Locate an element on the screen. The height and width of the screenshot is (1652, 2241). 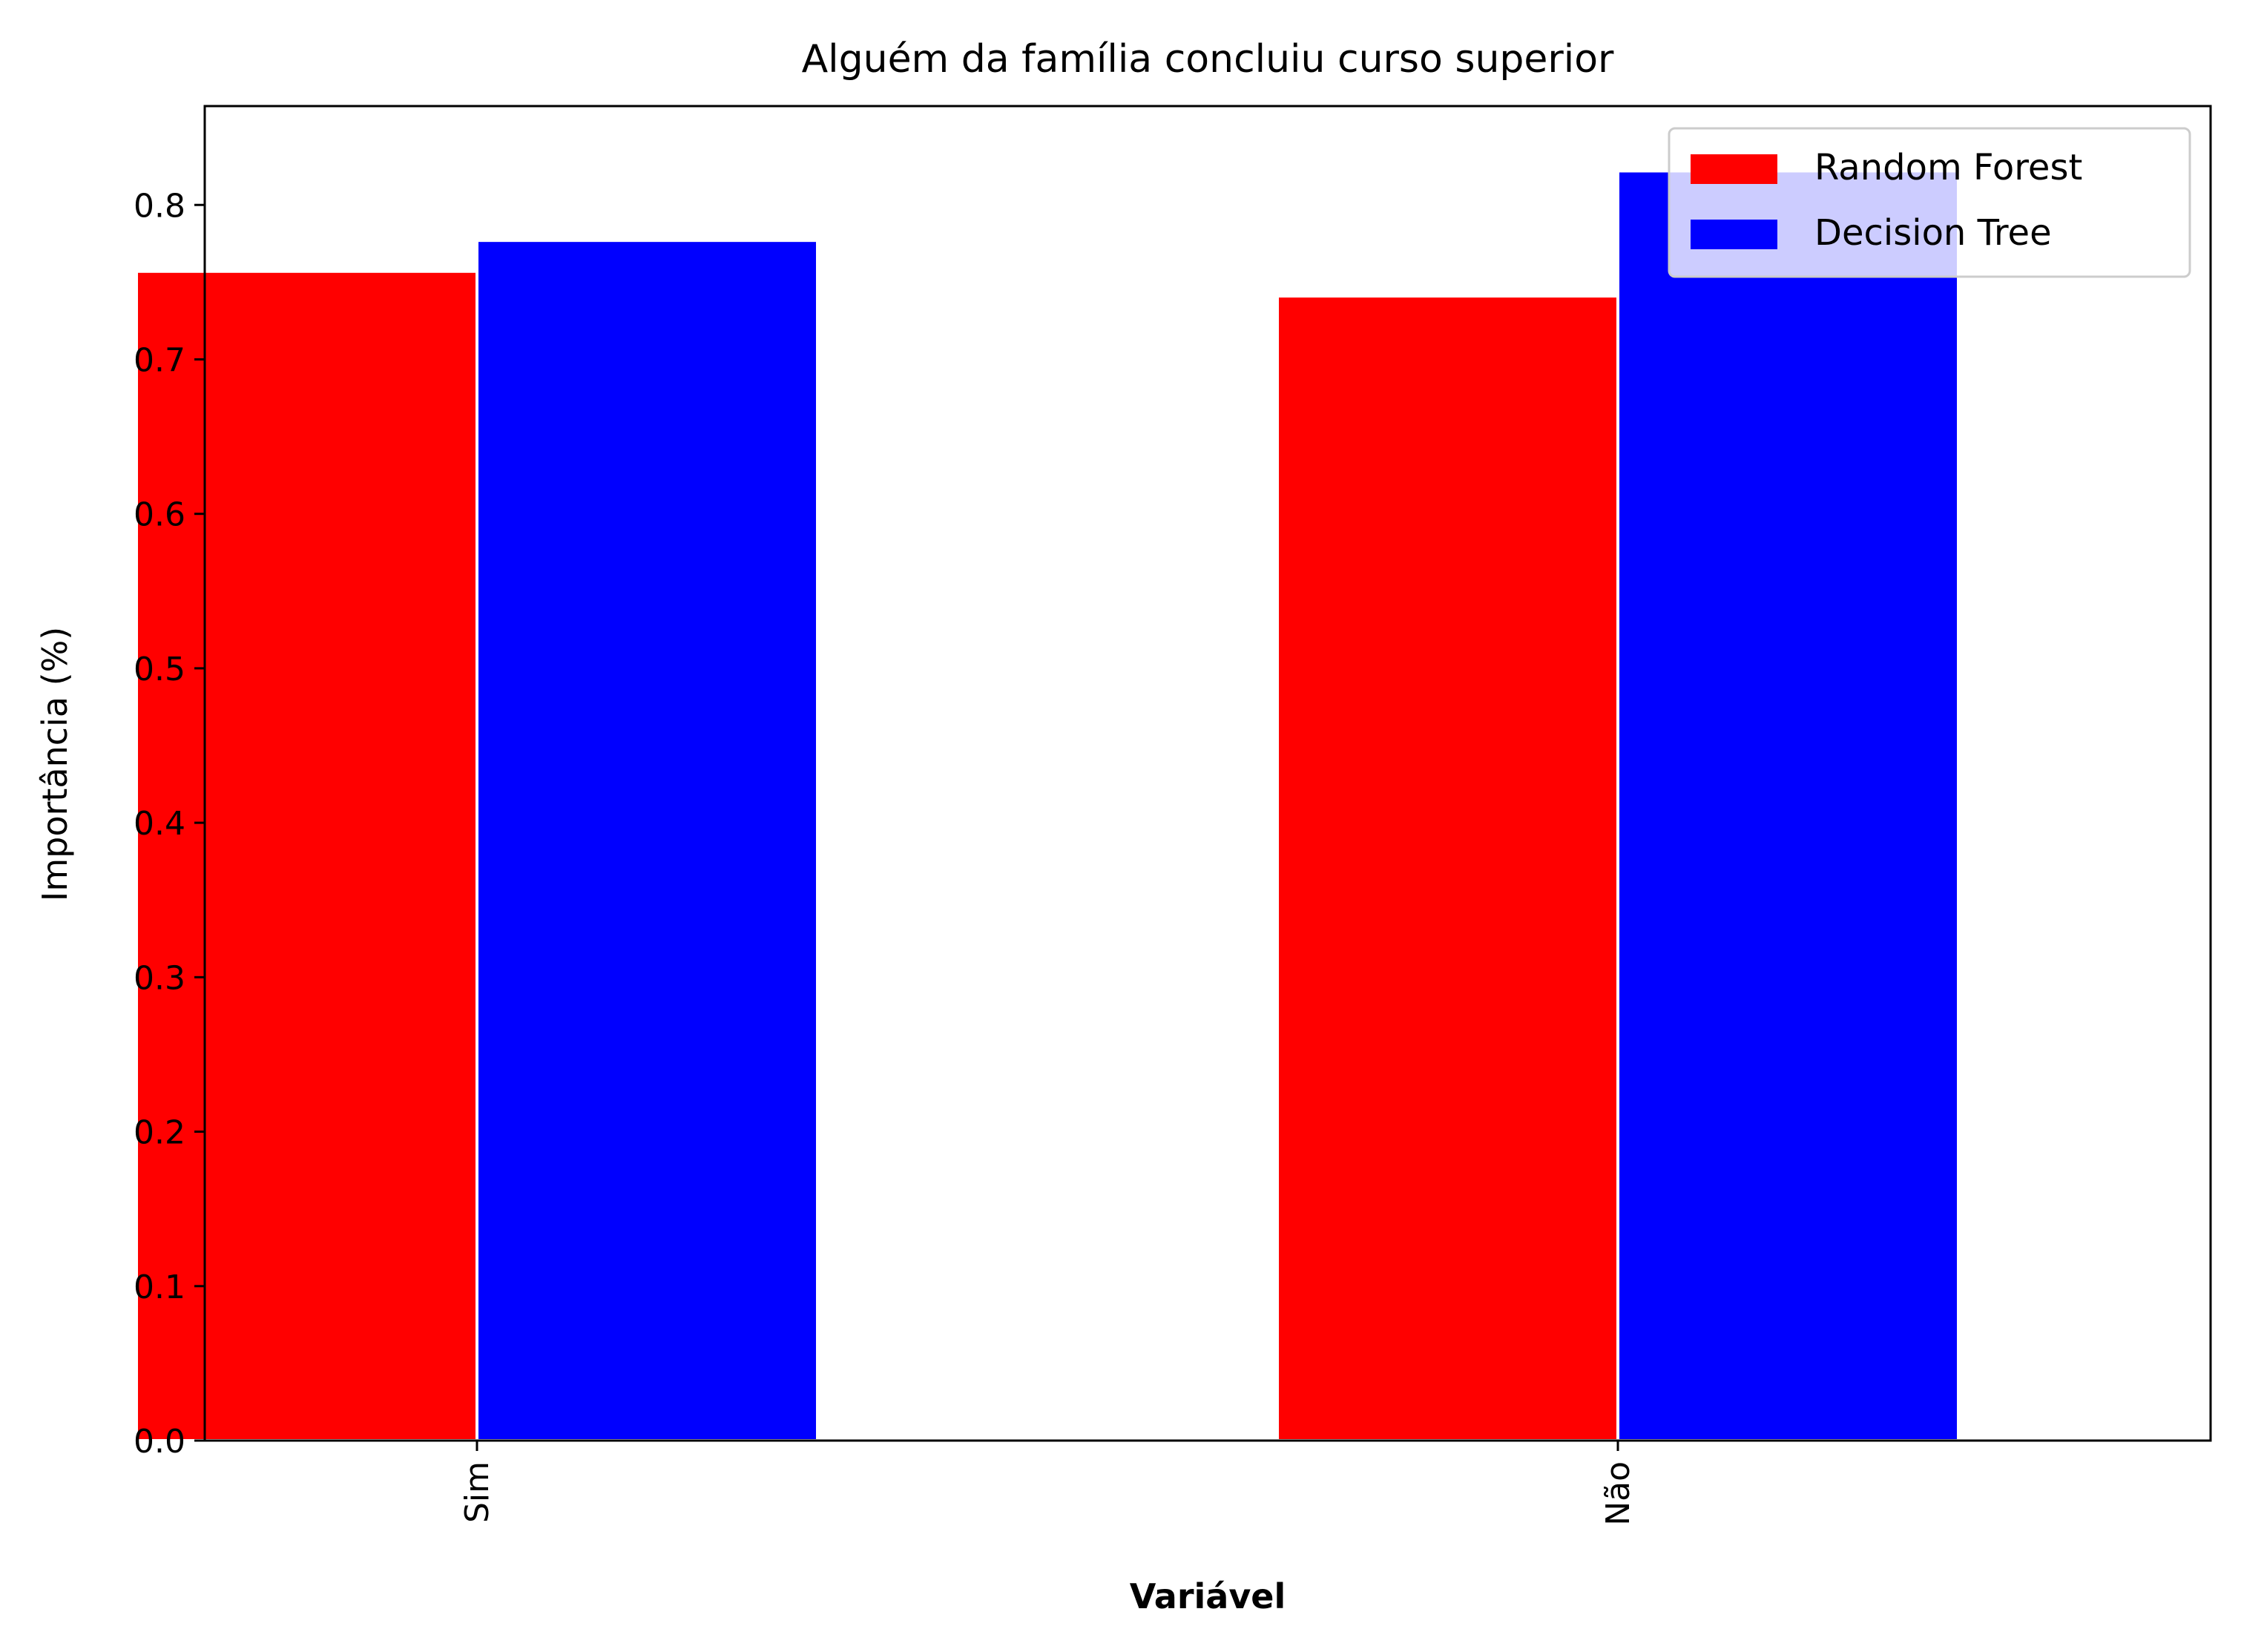
y-tick-label: 0.5 is located at coordinates (160, 670).